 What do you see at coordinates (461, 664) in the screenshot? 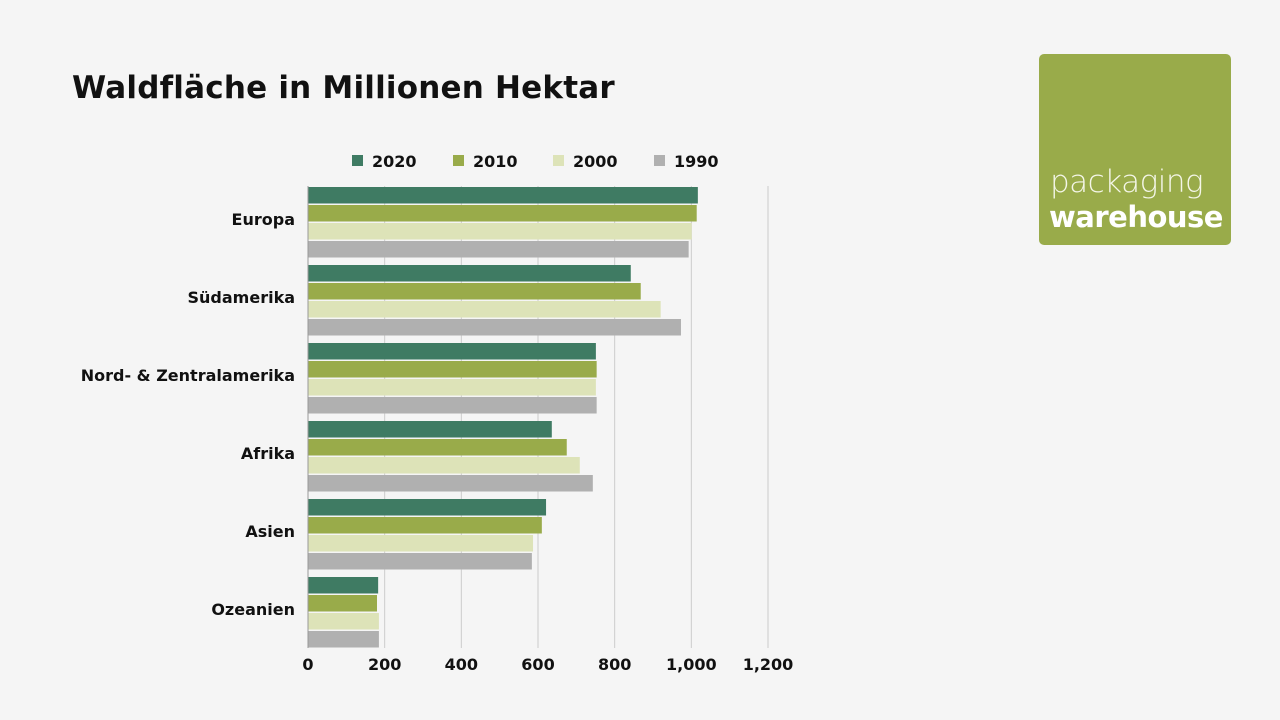
I see `x-tick-label: 400` at bounding box center [461, 664].